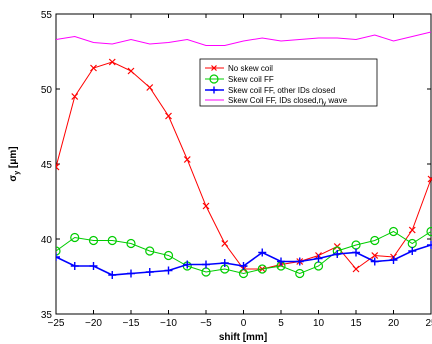 This screenshot has width=432, height=344. I want to click on x-tick-label: −25, so click(56, 323).